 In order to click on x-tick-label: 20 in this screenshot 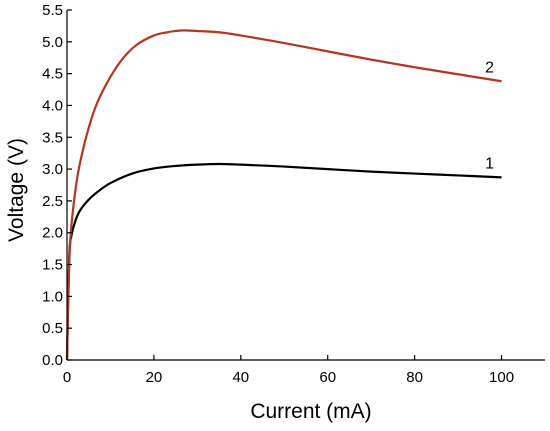, I will do `click(154, 377)`.